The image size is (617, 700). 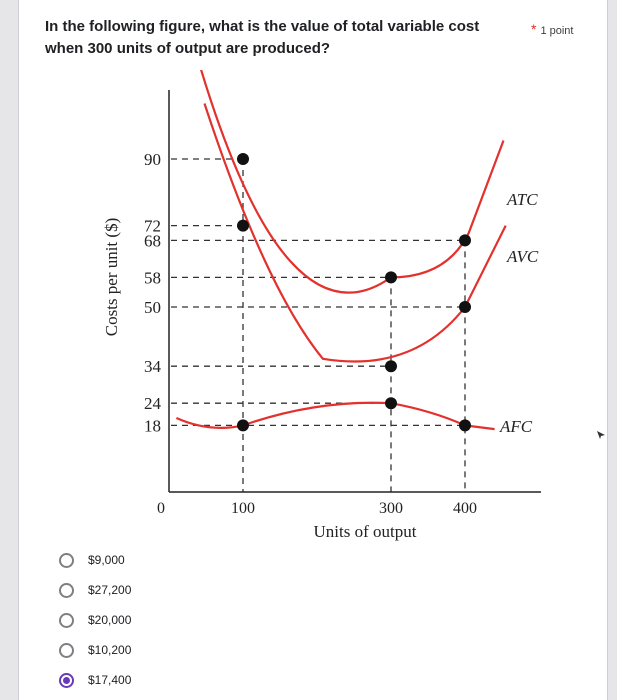 I want to click on answer-option-label: $17,400, so click(x=110, y=680).